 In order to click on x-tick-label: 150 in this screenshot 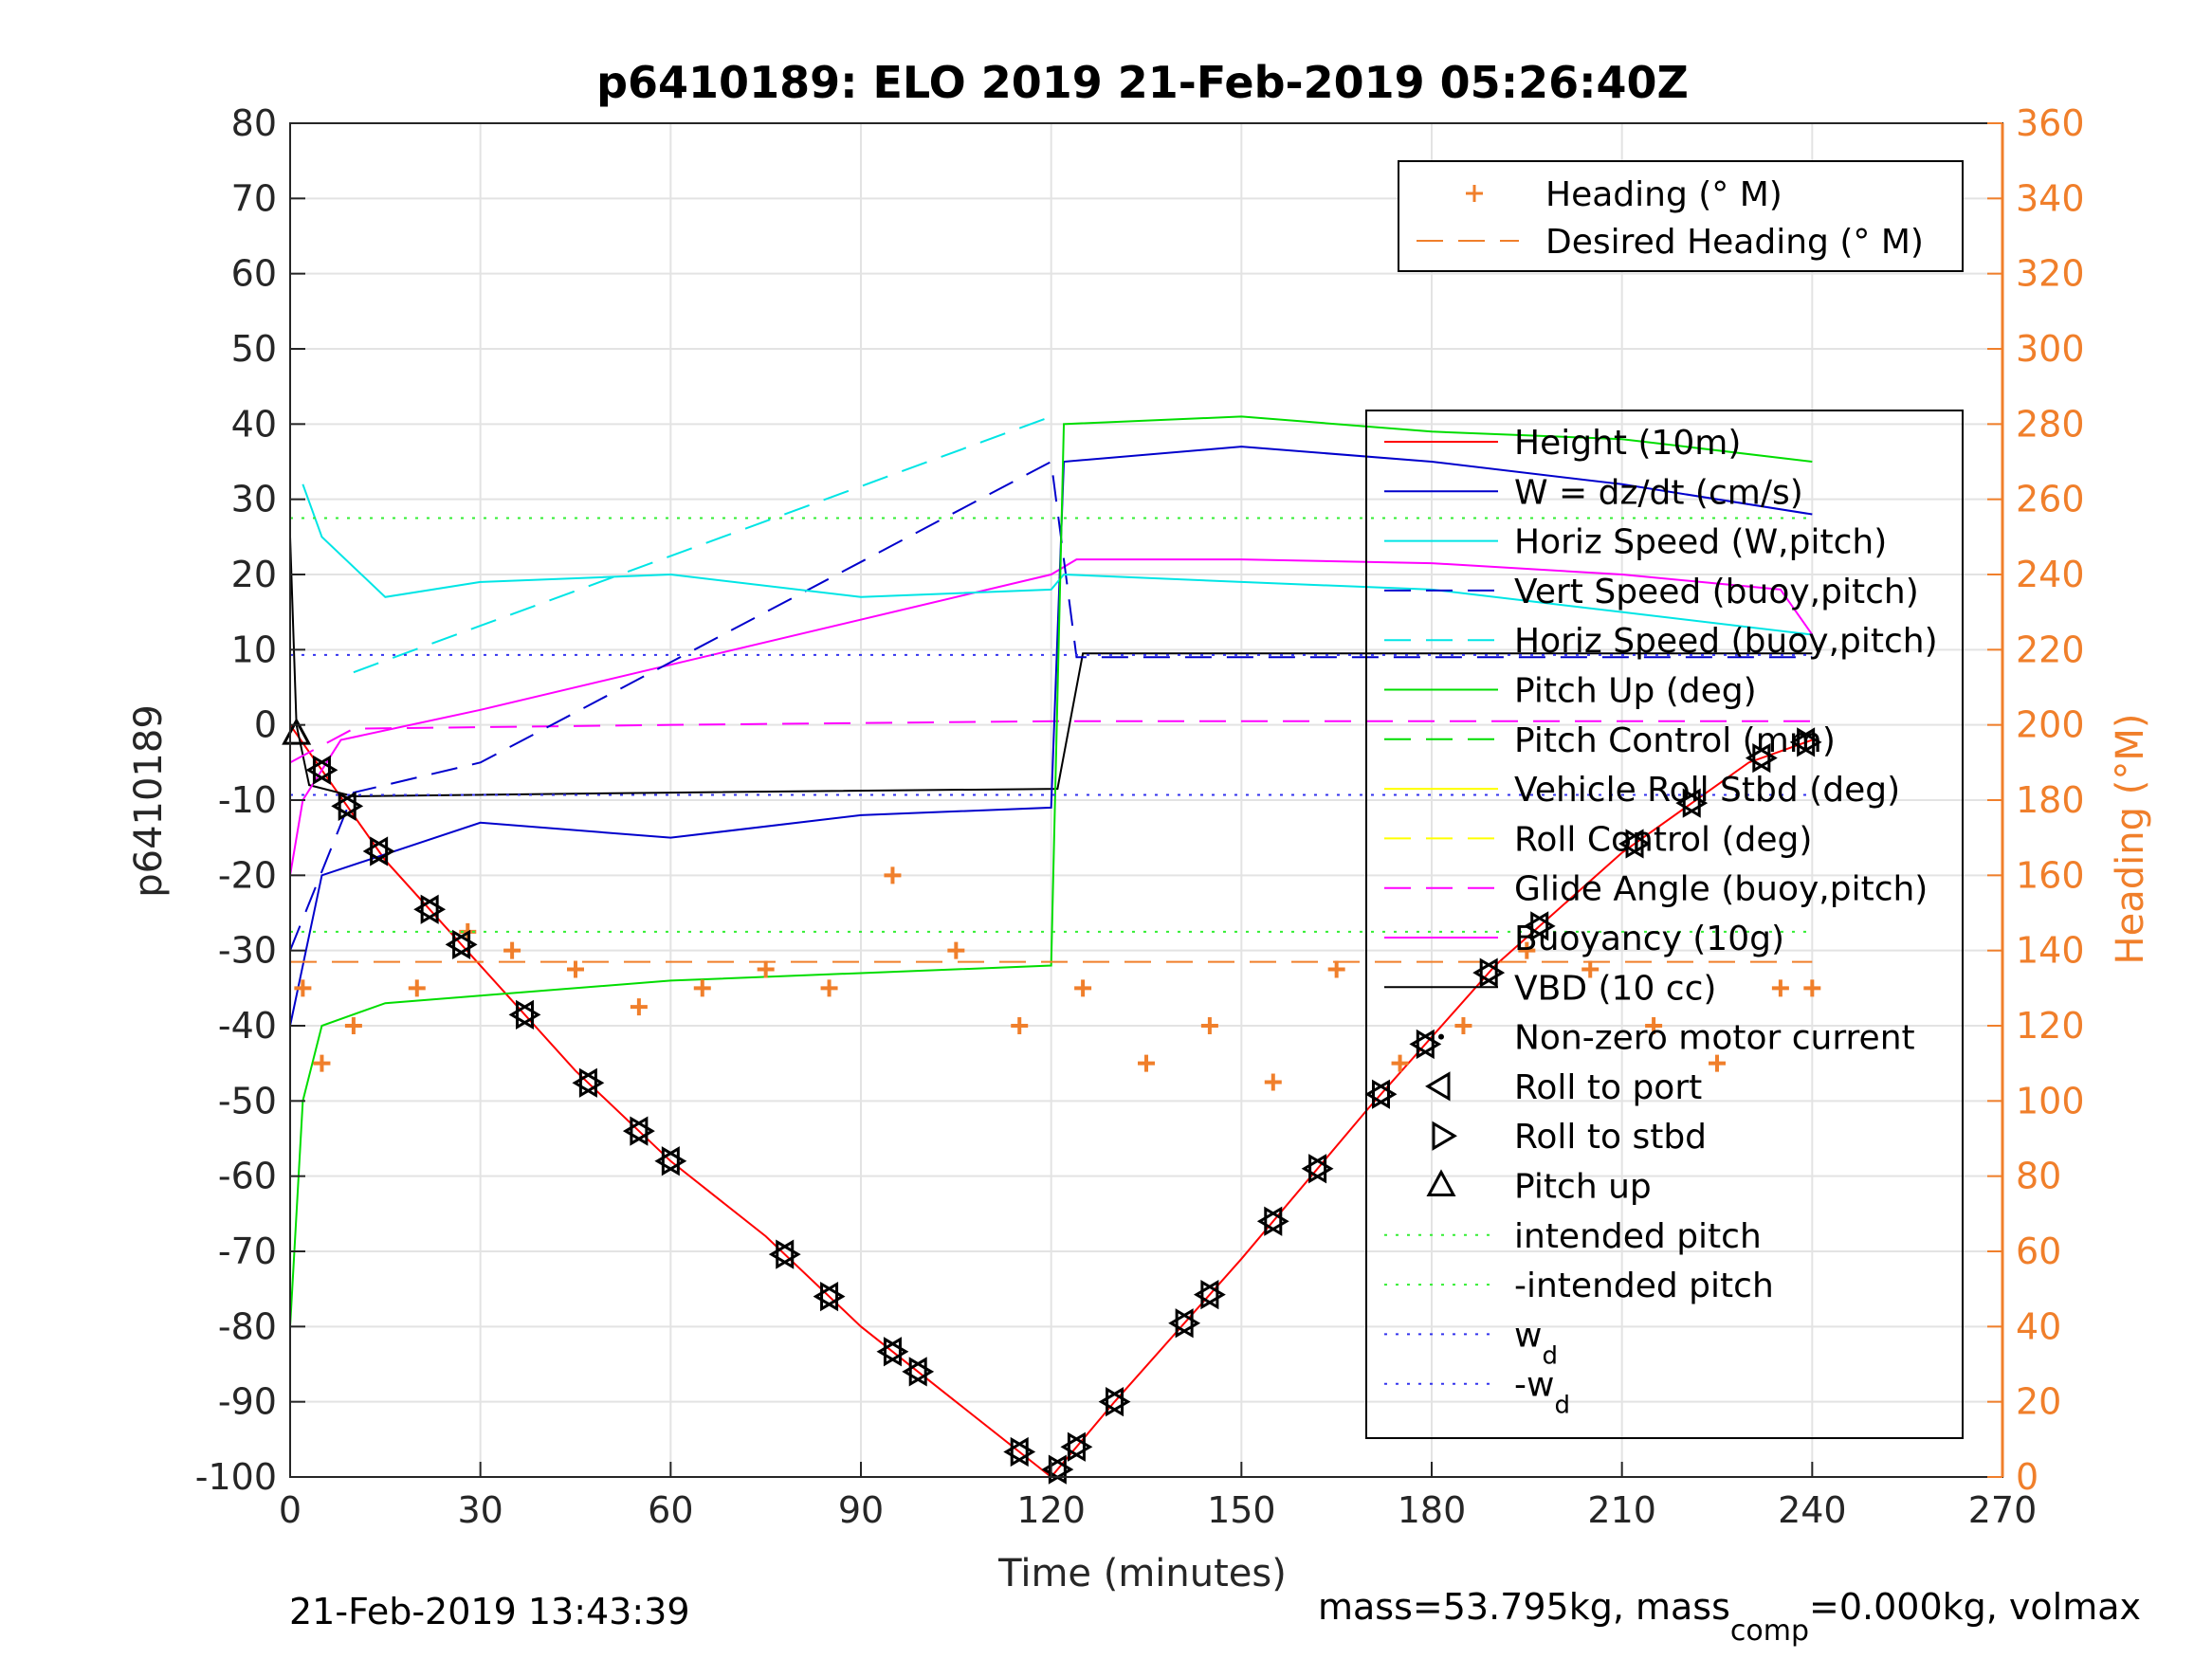, I will do `click(1241, 1510)`.